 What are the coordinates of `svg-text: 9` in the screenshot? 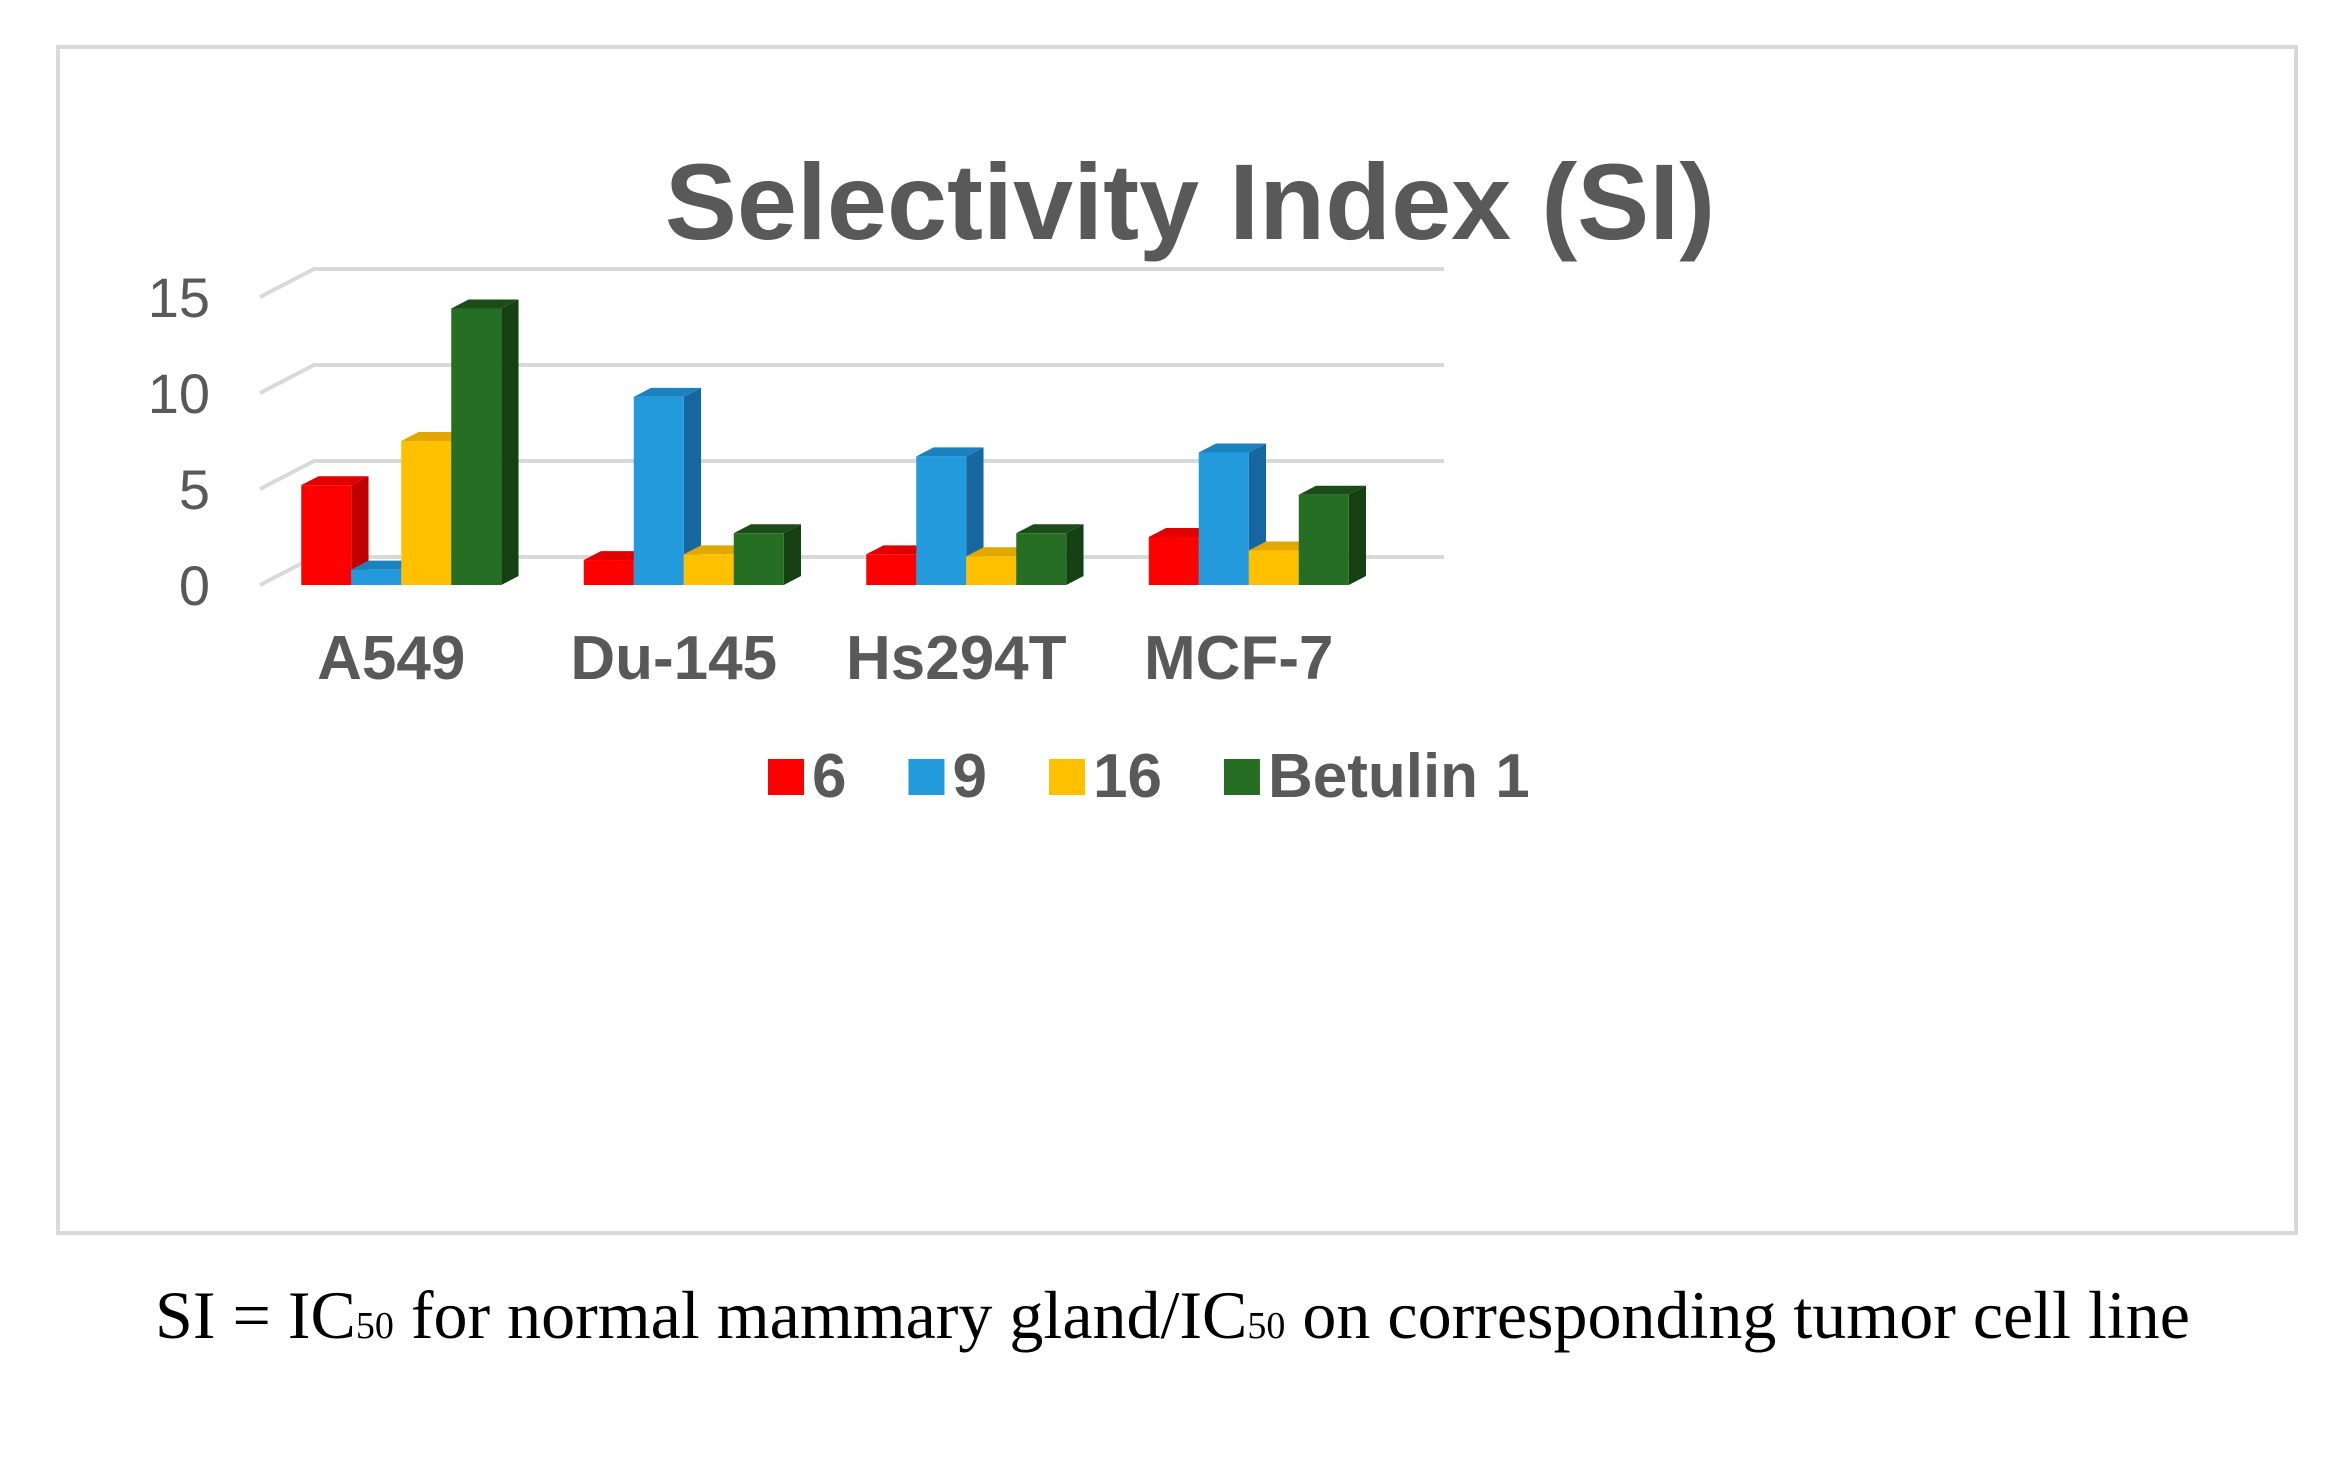 It's located at (969, 776).